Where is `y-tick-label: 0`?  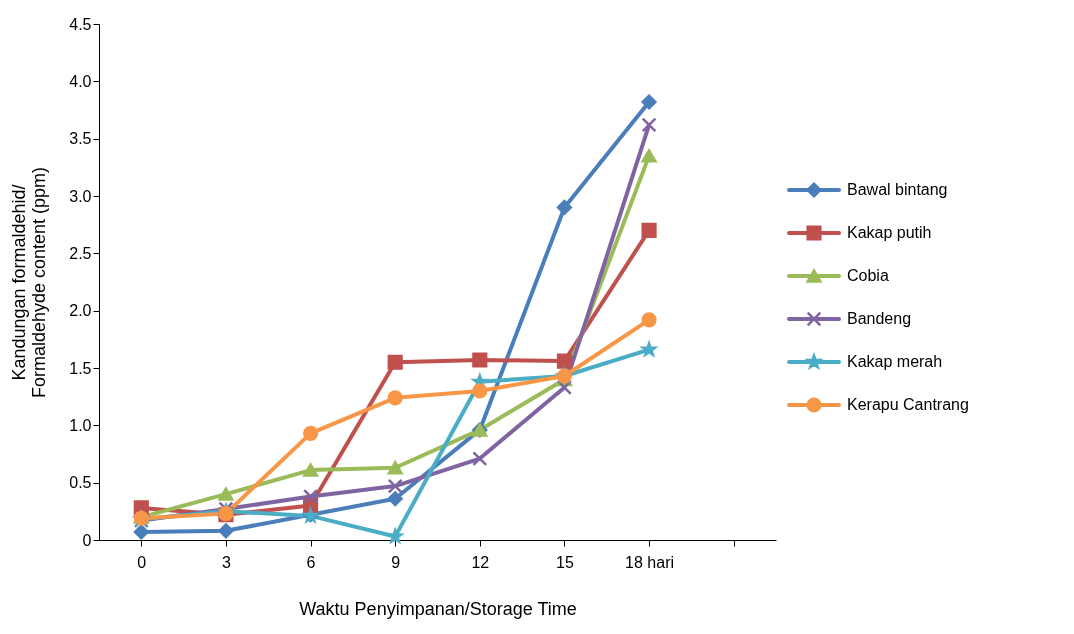
y-tick-label: 0 is located at coordinates (87, 540).